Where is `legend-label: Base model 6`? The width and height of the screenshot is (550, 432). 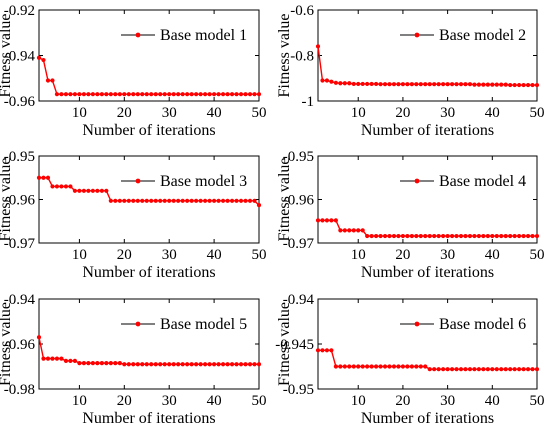
legend-label: Base model 6 is located at coordinates (482, 324).